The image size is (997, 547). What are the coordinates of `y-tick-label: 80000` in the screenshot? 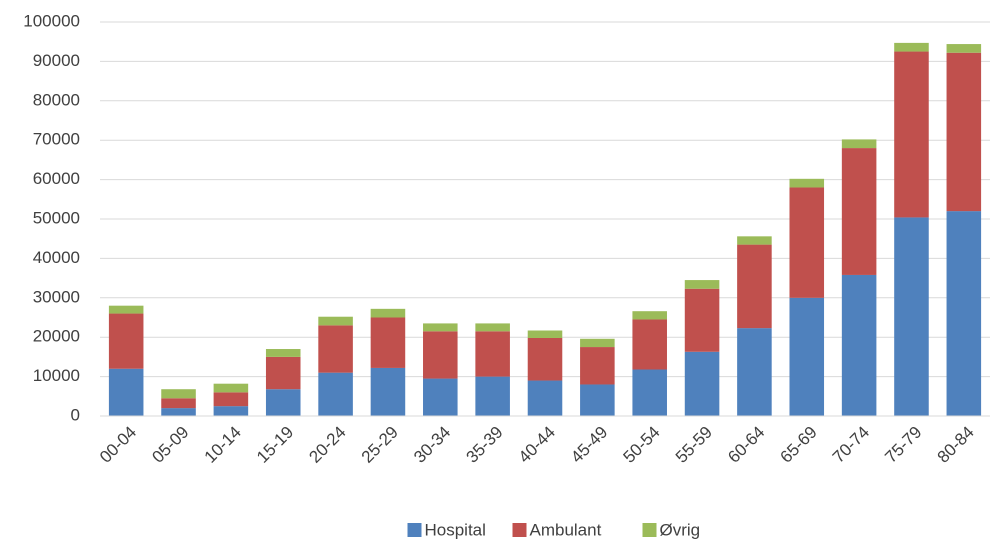 It's located at (56, 99).